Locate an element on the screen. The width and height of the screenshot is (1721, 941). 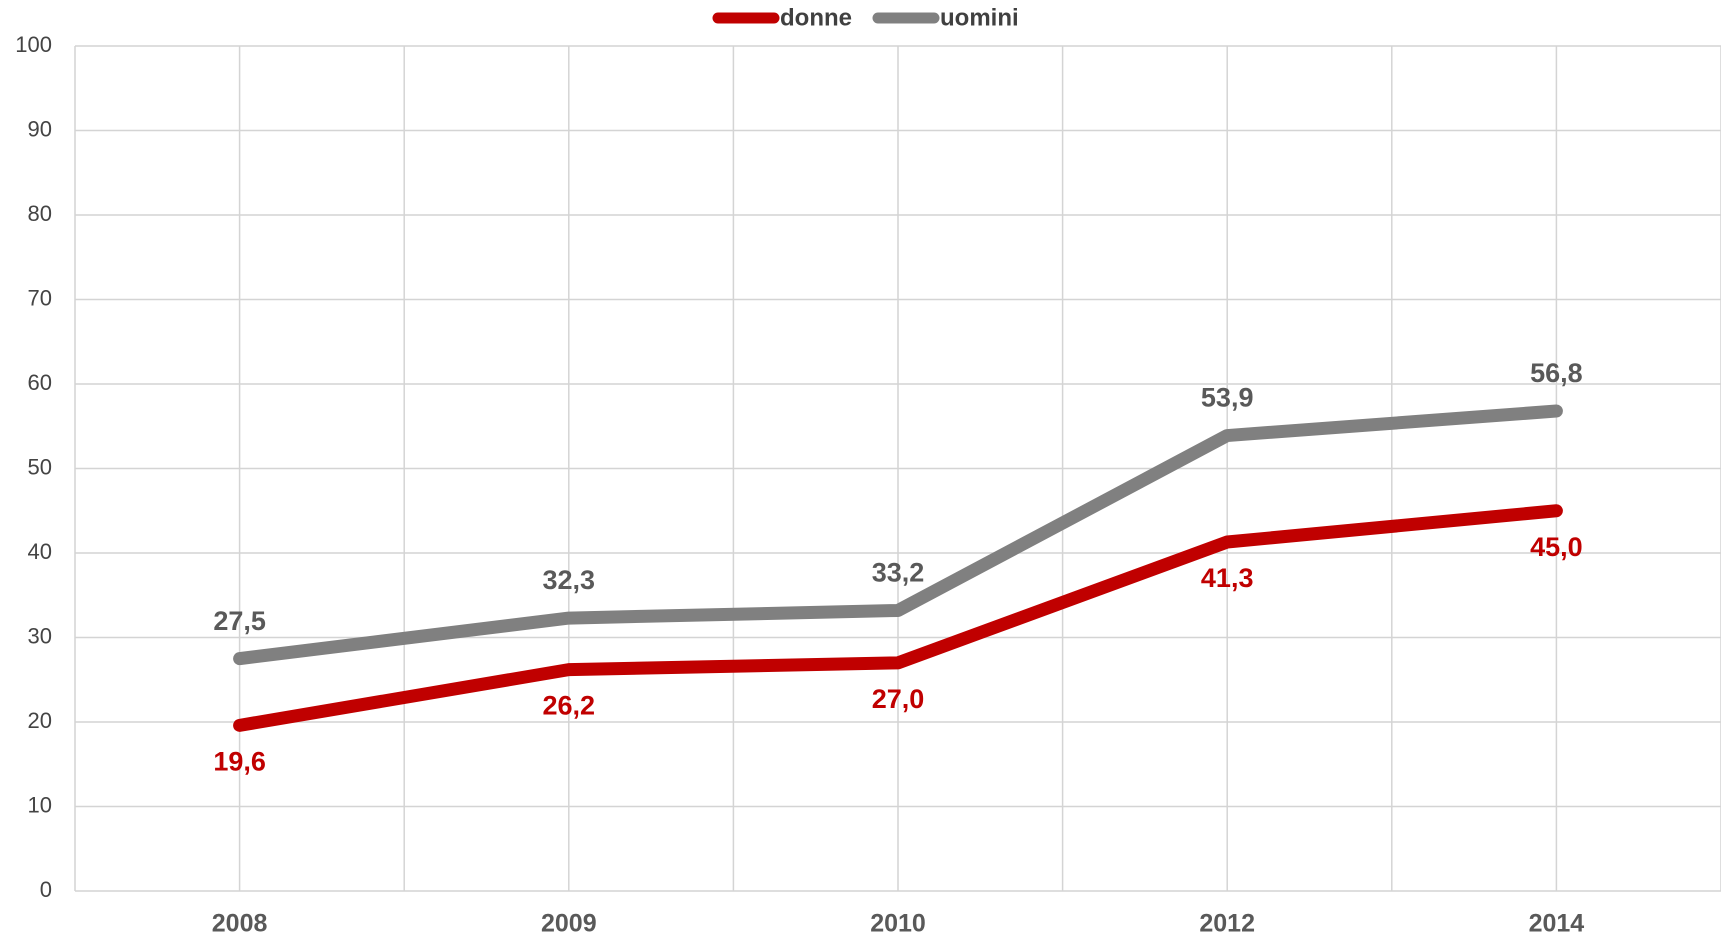
data-label: 33,2 is located at coordinates (898, 573).